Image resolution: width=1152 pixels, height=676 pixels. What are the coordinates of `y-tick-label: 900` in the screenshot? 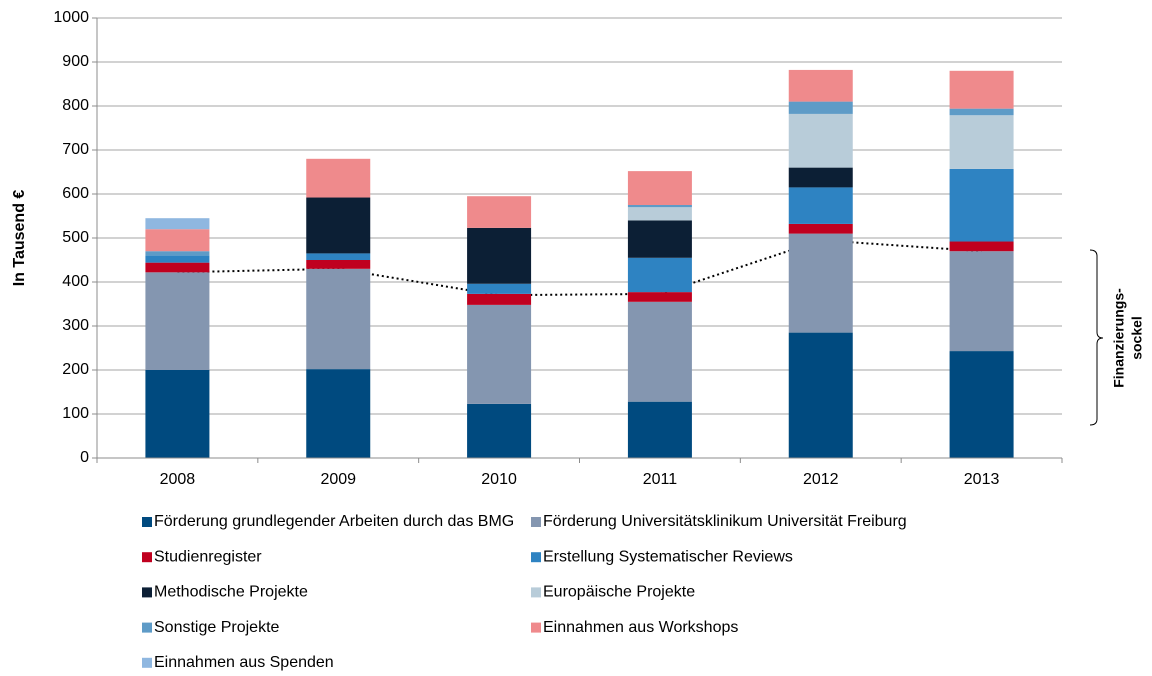 It's located at (75, 61).